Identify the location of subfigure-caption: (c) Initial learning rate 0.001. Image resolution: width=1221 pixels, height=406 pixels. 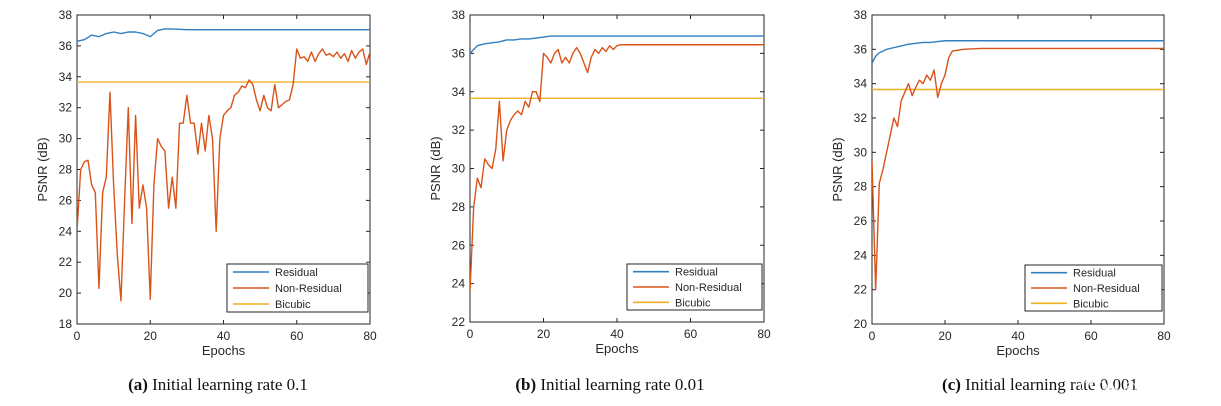
(1040, 384).